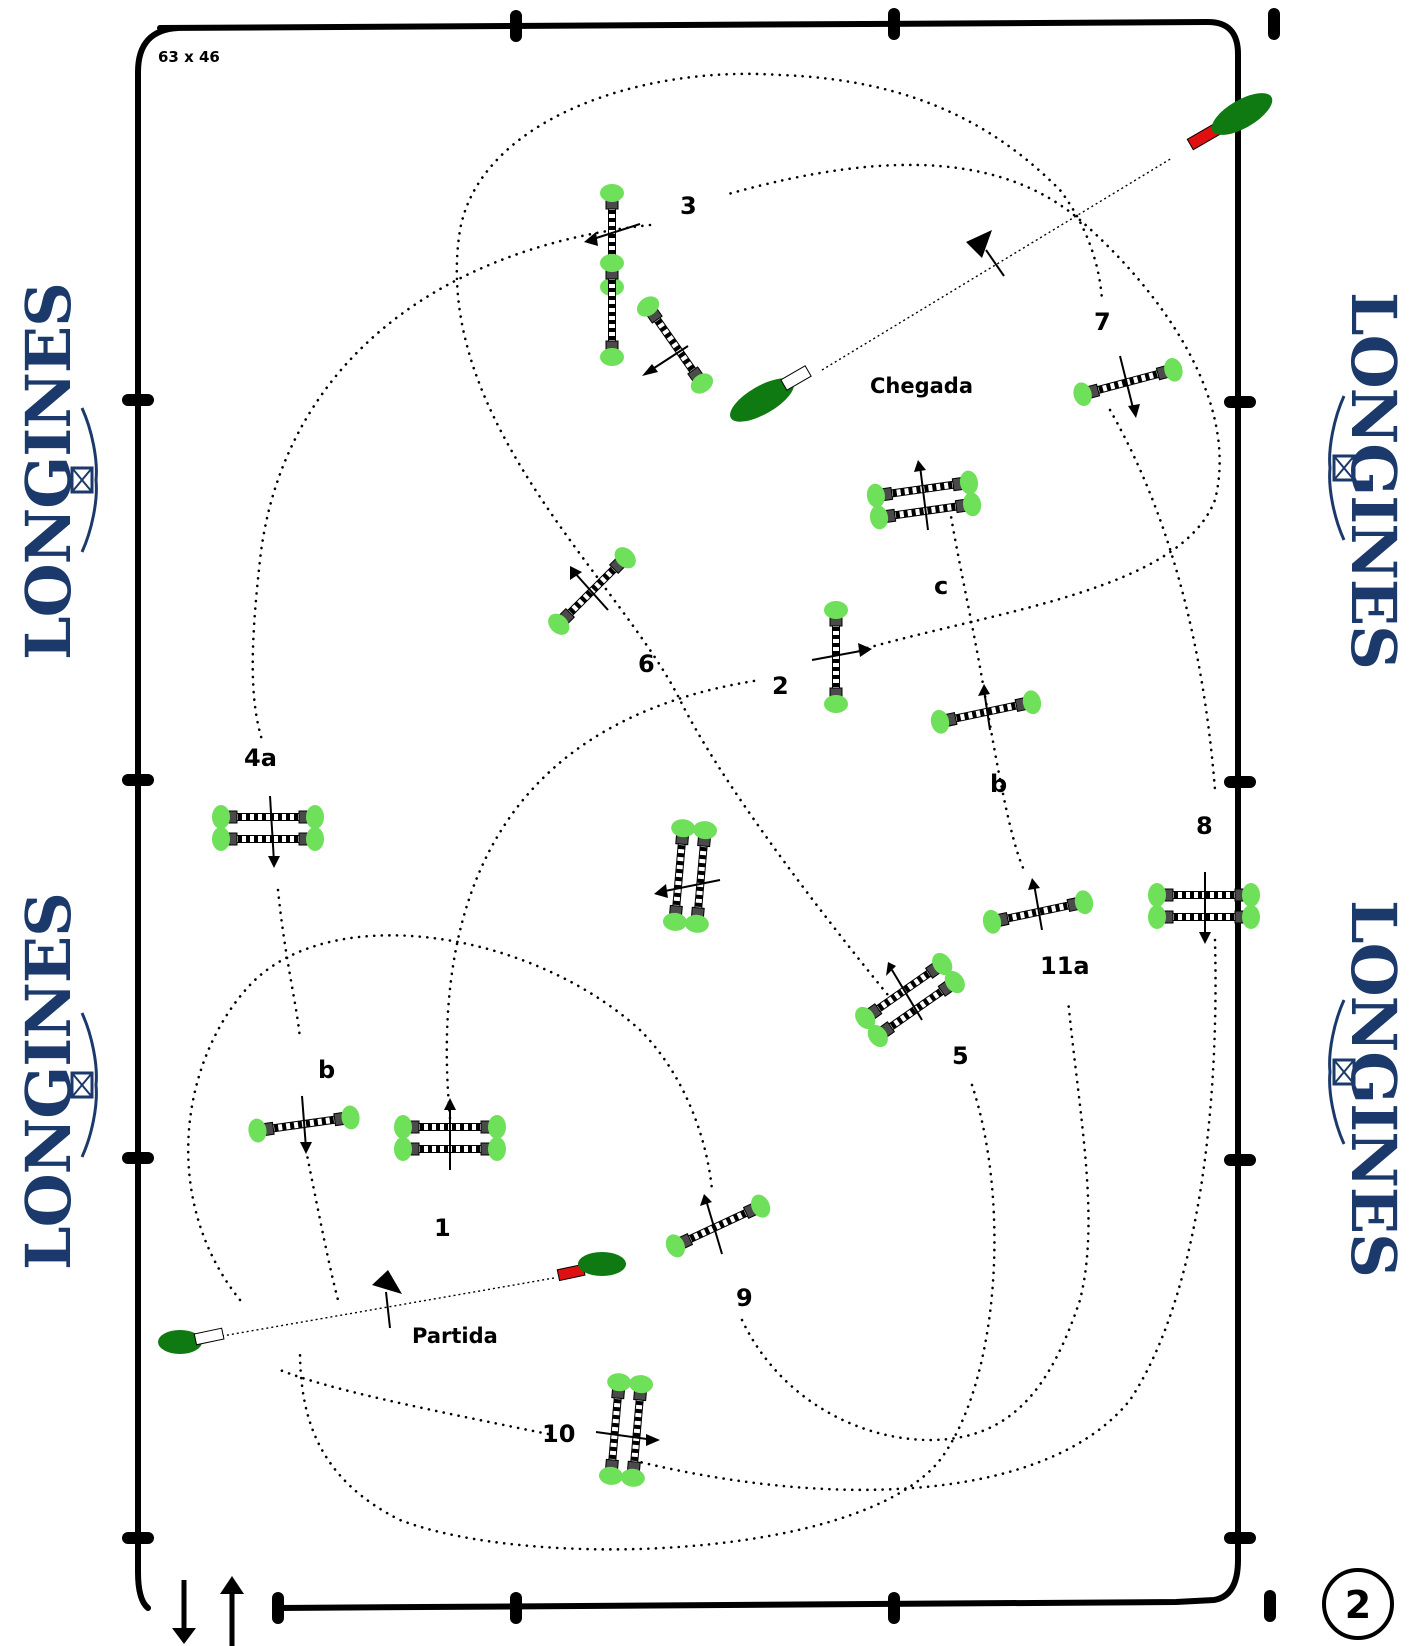  I want to click on fence-4a, so click(268, 828).